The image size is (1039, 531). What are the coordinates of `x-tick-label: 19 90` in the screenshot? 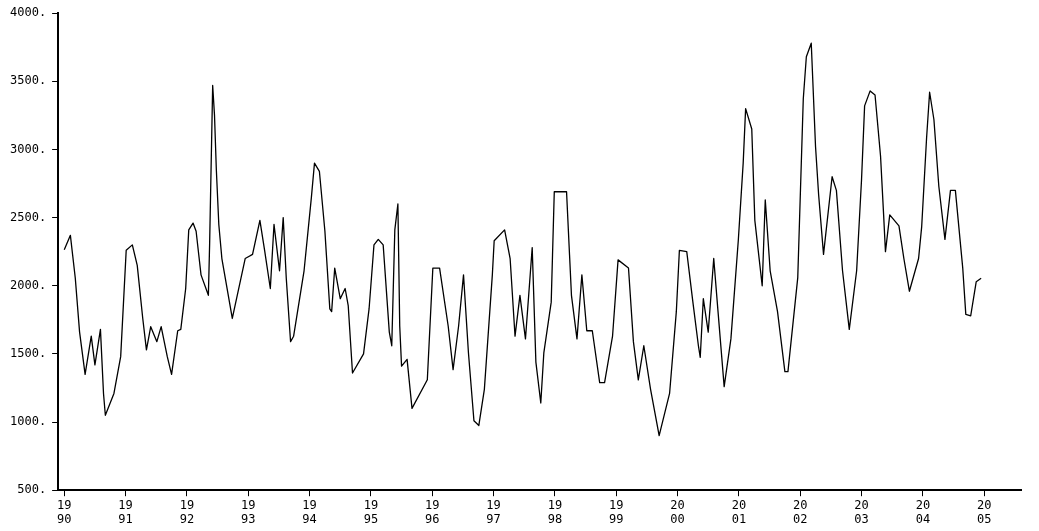 It's located at (64, 511).